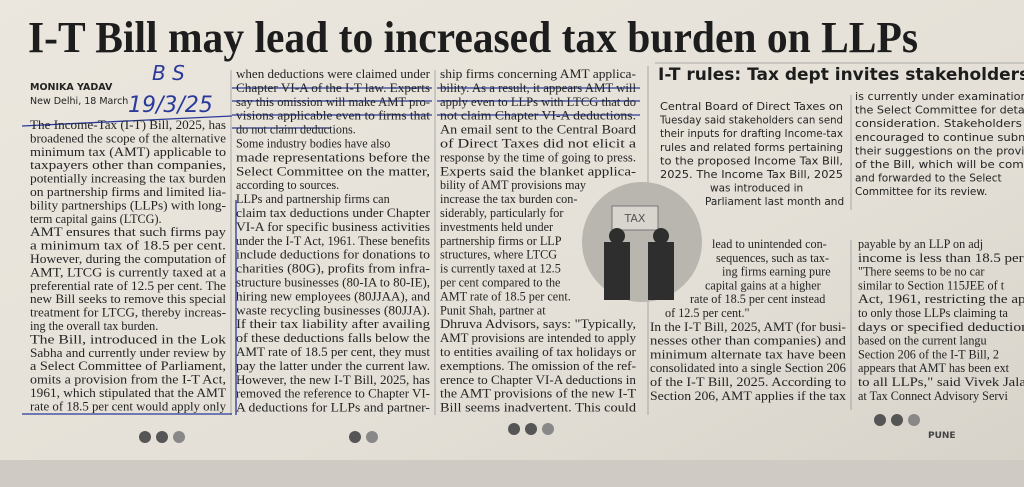 This screenshot has width=1024, height=487. What do you see at coordinates (333, 338) in the screenshot?
I see `body-line: of these deductions falls below the` at bounding box center [333, 338].